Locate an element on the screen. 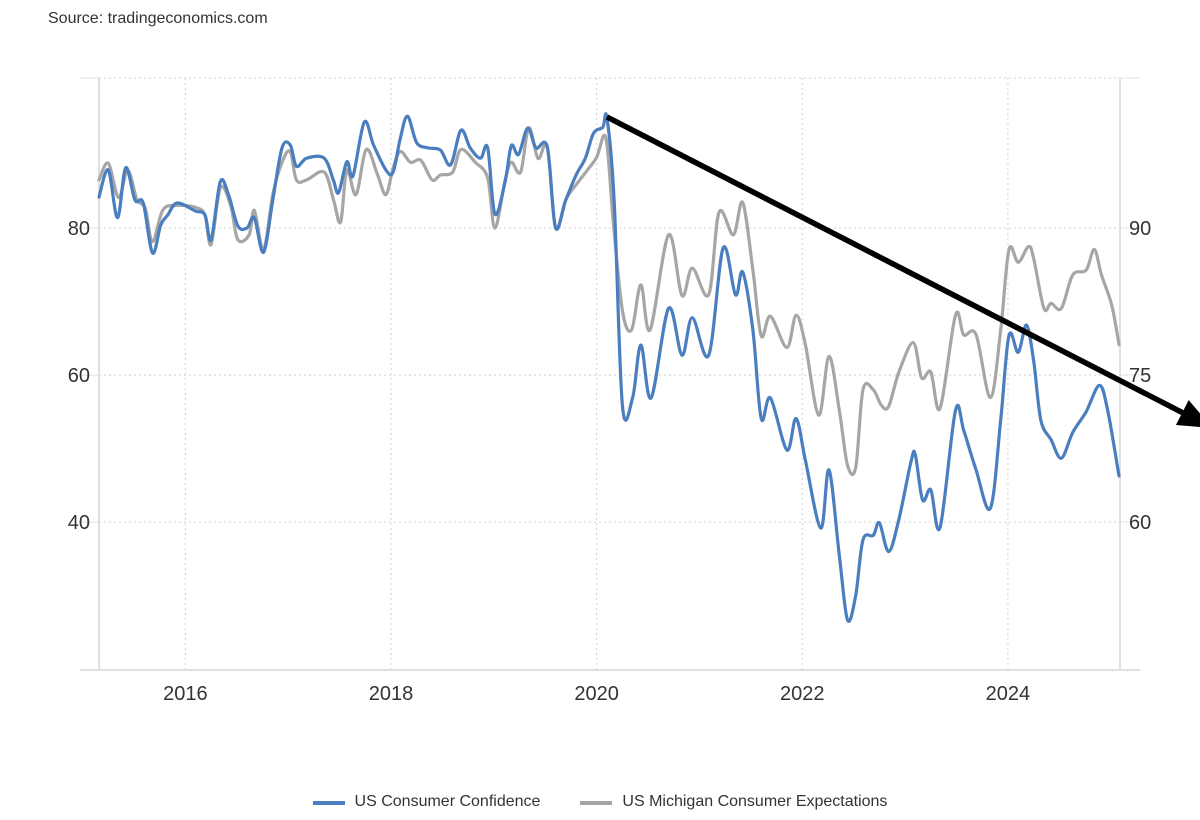 This screenshot has width=1200, height=820. legend-swatch-consumer-confidence is located at coordinates (328, 802).